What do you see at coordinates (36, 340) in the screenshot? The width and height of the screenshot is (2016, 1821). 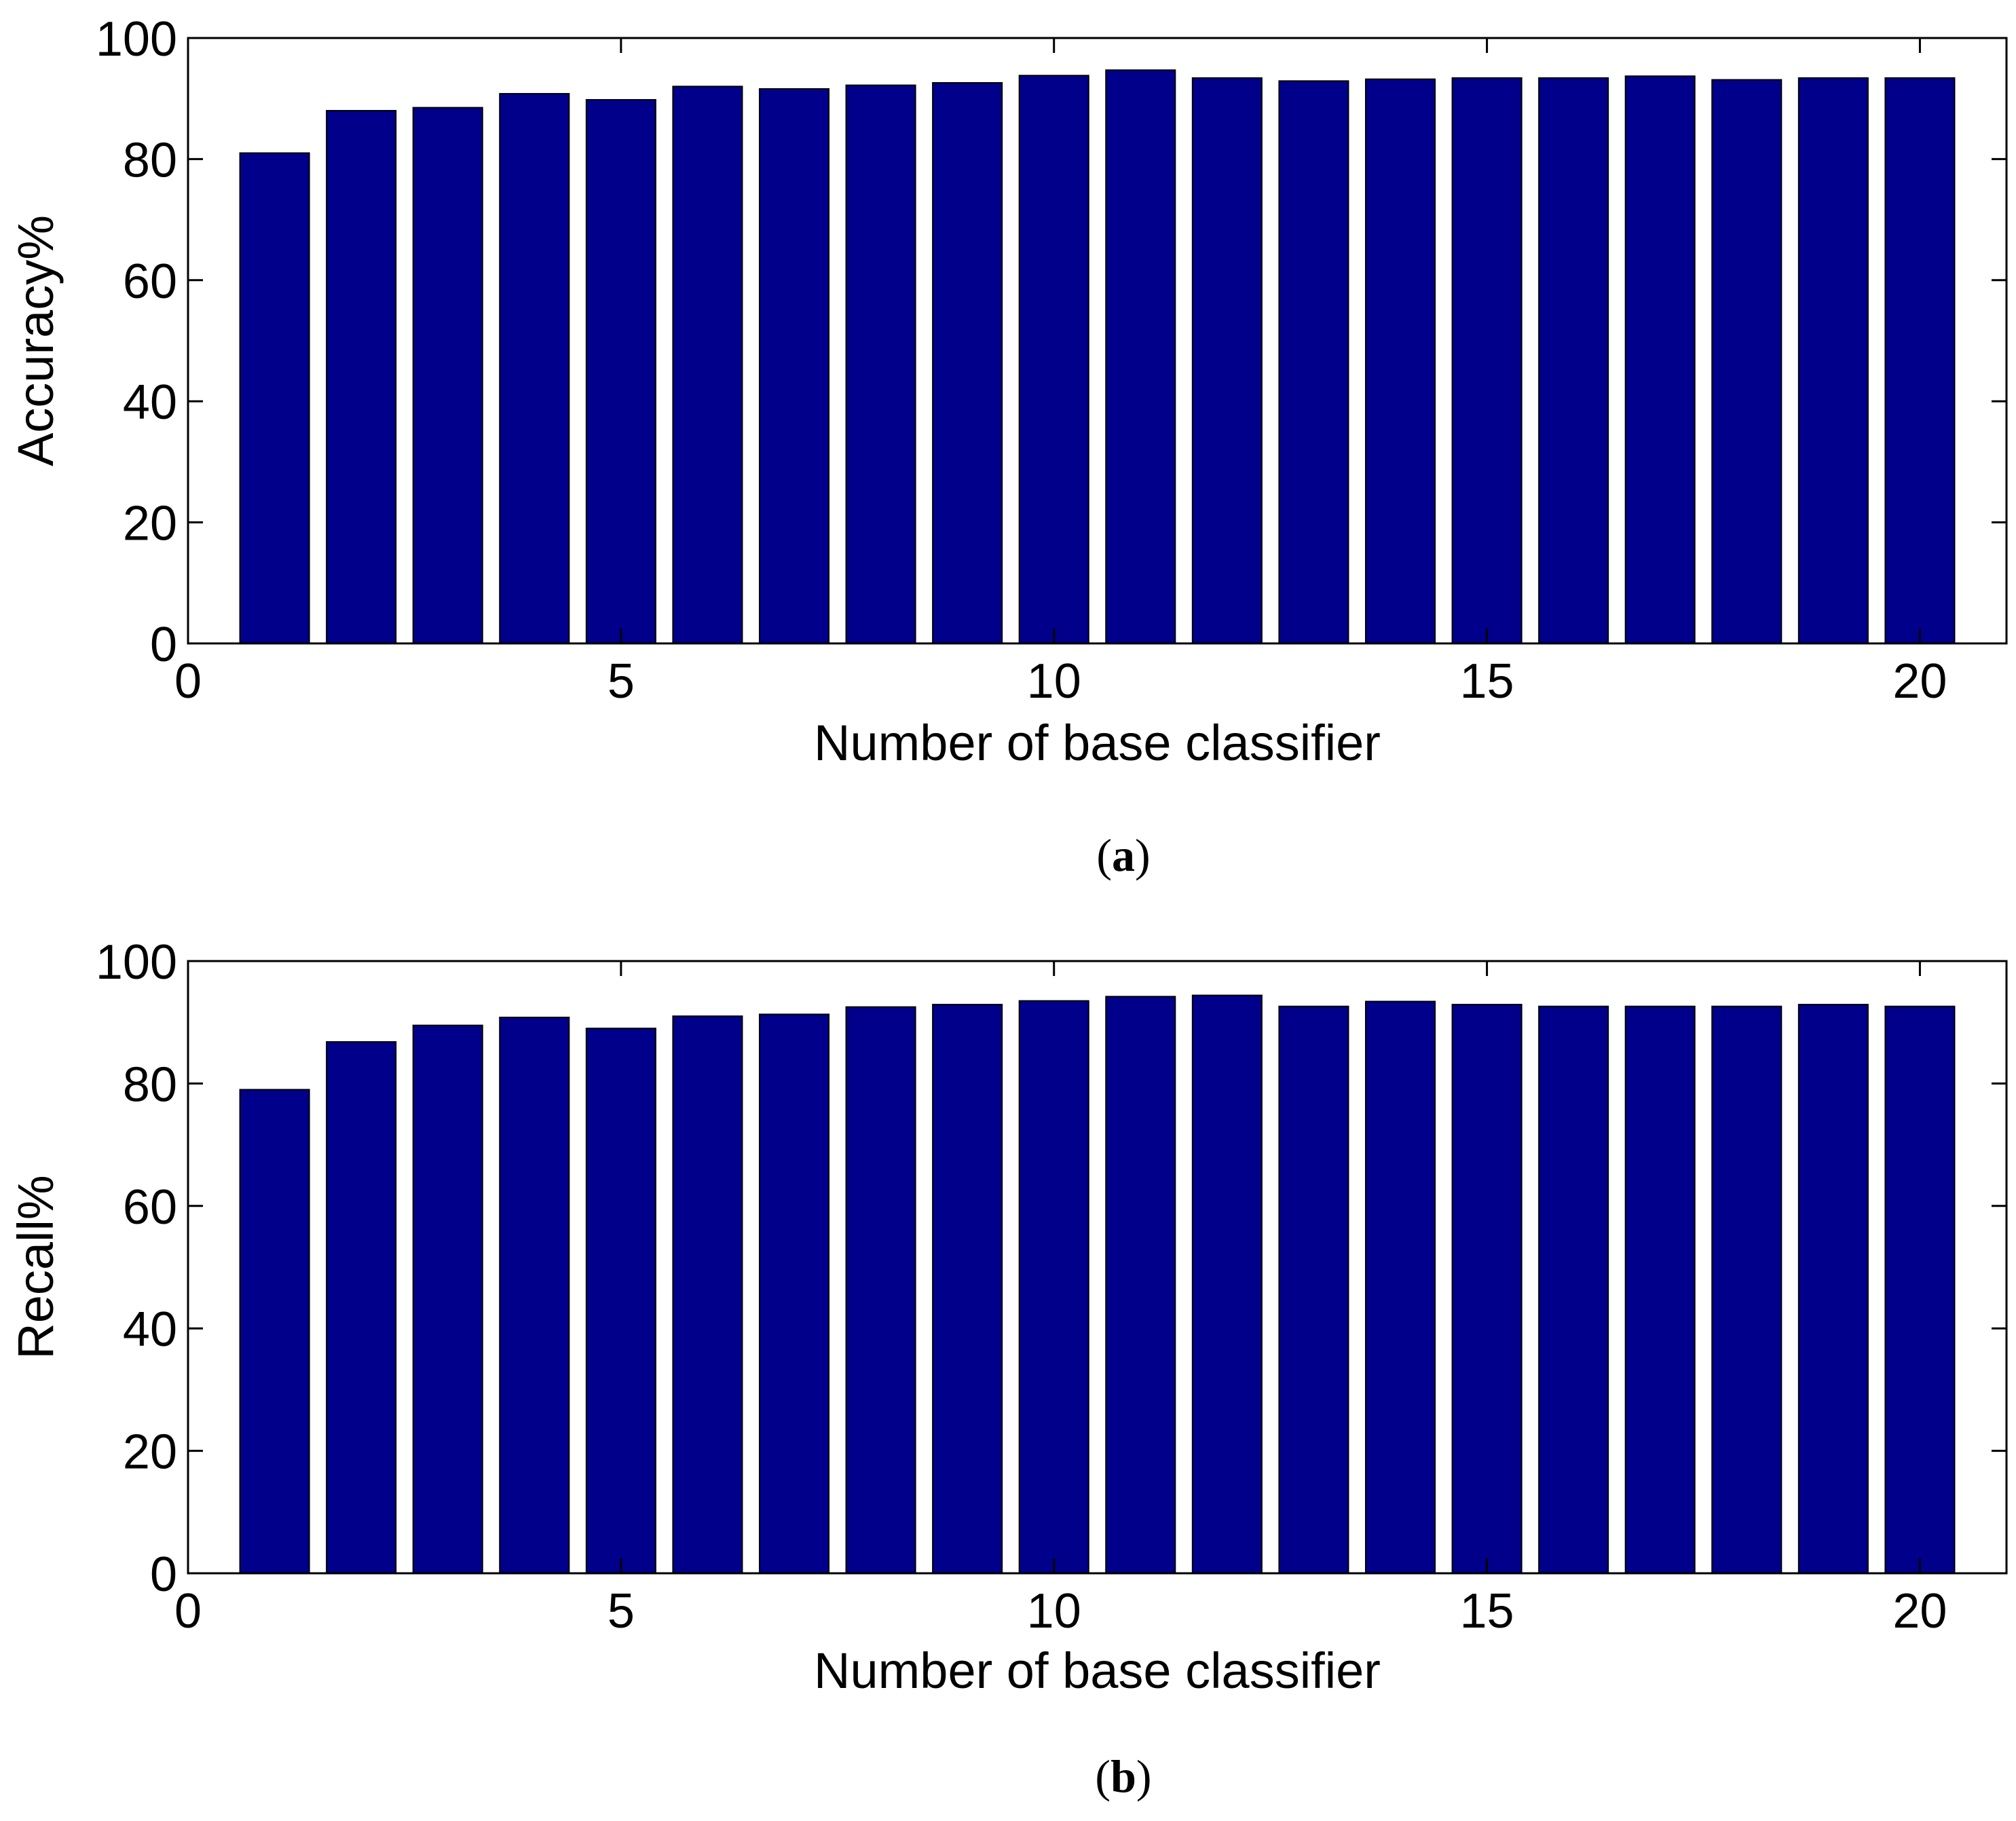 I see `chart-1-ylabel: Accuracy%` at bounding box center [36, 340].